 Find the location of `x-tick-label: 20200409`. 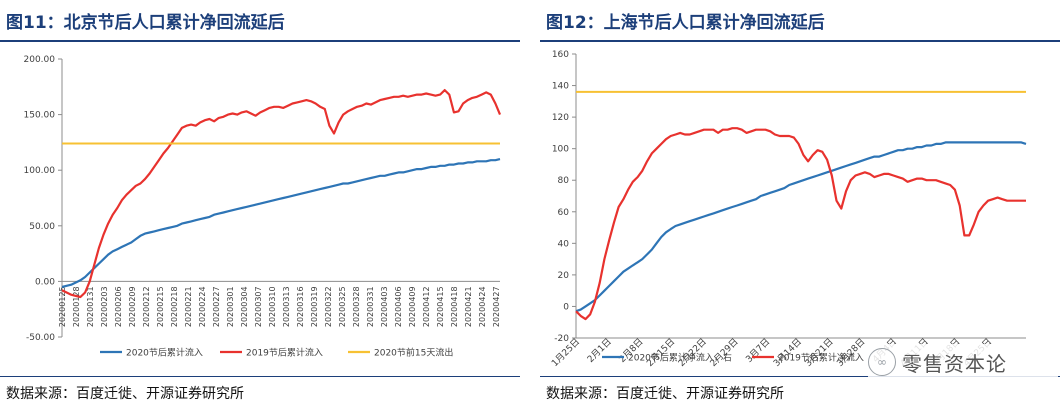

x-tick-label: 20200409 is located at coordinates (412, 306).